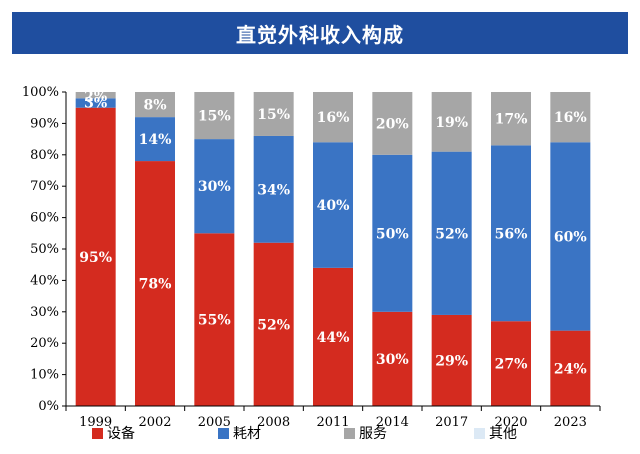 This screenshot has width=640, height=454. I want to click on bar-设备-2005, so click(214, 319).